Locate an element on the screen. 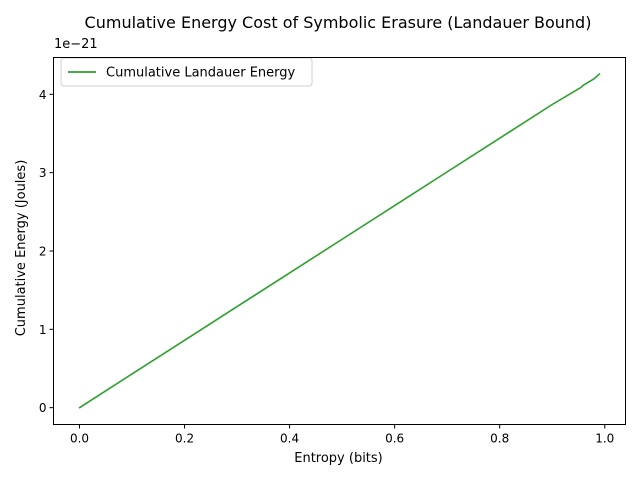 Image resolution: width=640 pixels, height=480 pixels. y-tick-label: 2 is located at coordinates (43, 251).